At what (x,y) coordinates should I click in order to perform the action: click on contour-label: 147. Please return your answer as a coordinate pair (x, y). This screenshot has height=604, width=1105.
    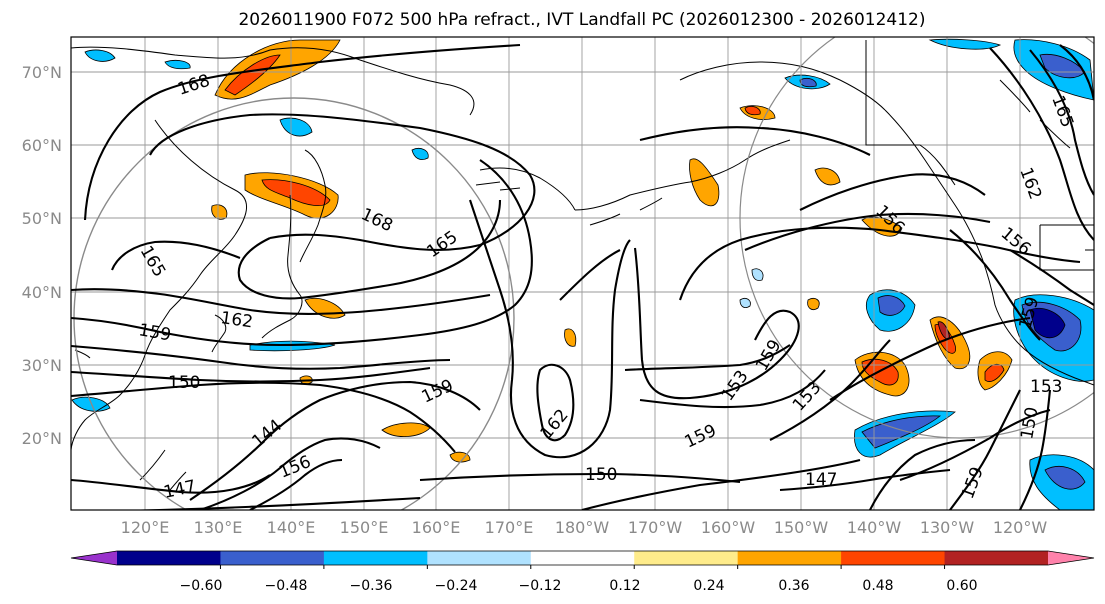
    Looking at the image, I should click on (821, 480).